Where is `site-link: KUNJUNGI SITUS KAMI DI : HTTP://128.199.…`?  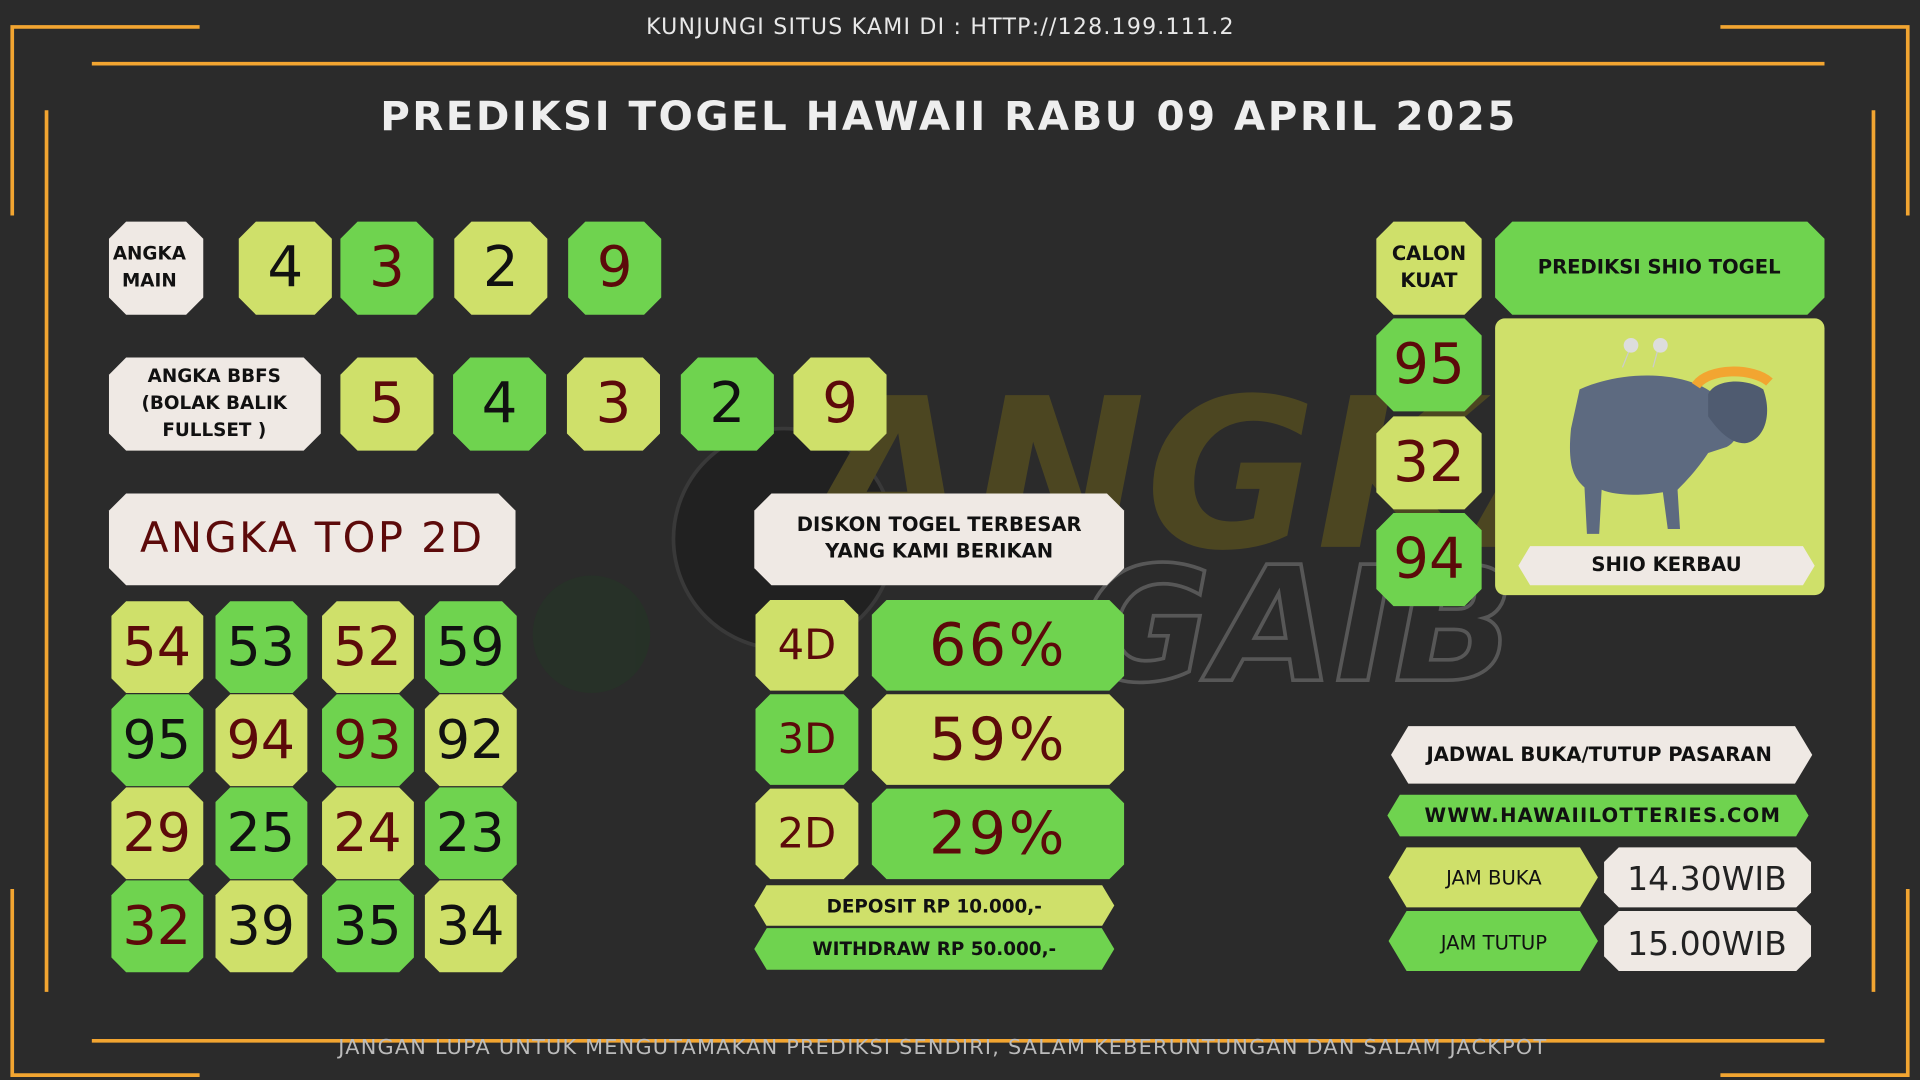
site-link: KUNJUNGI SITUS KAMI DI : HTTP://128.199.… is located at coordinates (940, 27).